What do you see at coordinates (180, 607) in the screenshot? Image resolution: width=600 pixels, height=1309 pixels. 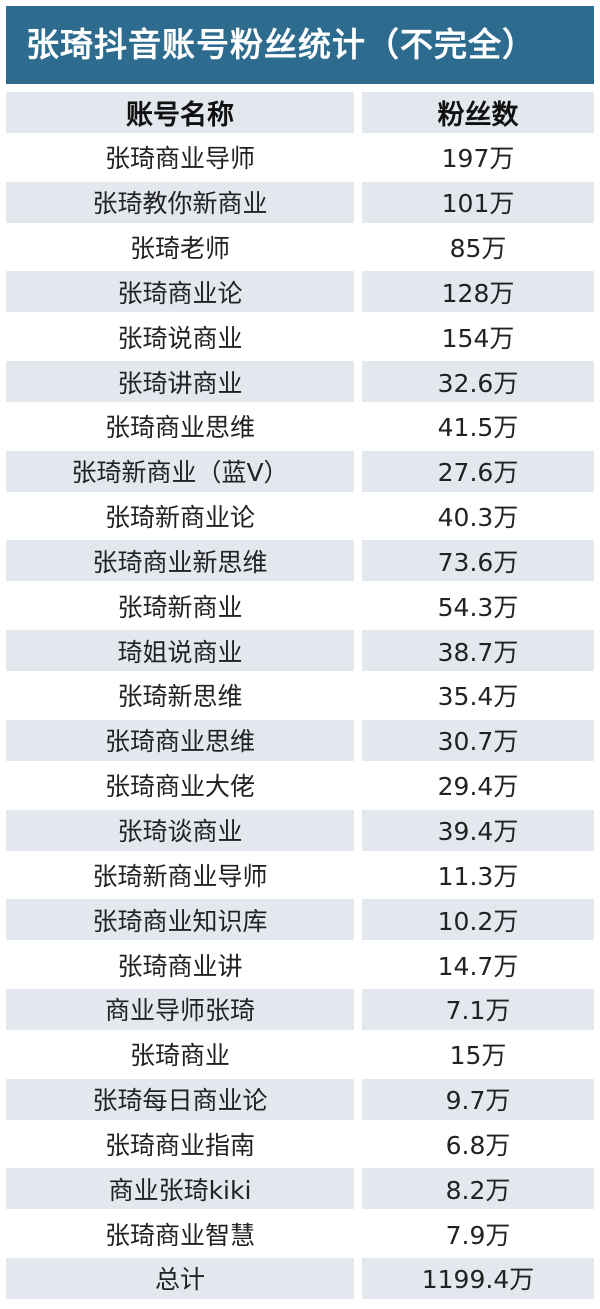 I see `account-name: 张琦新商业` at bounding box center [180, 607].